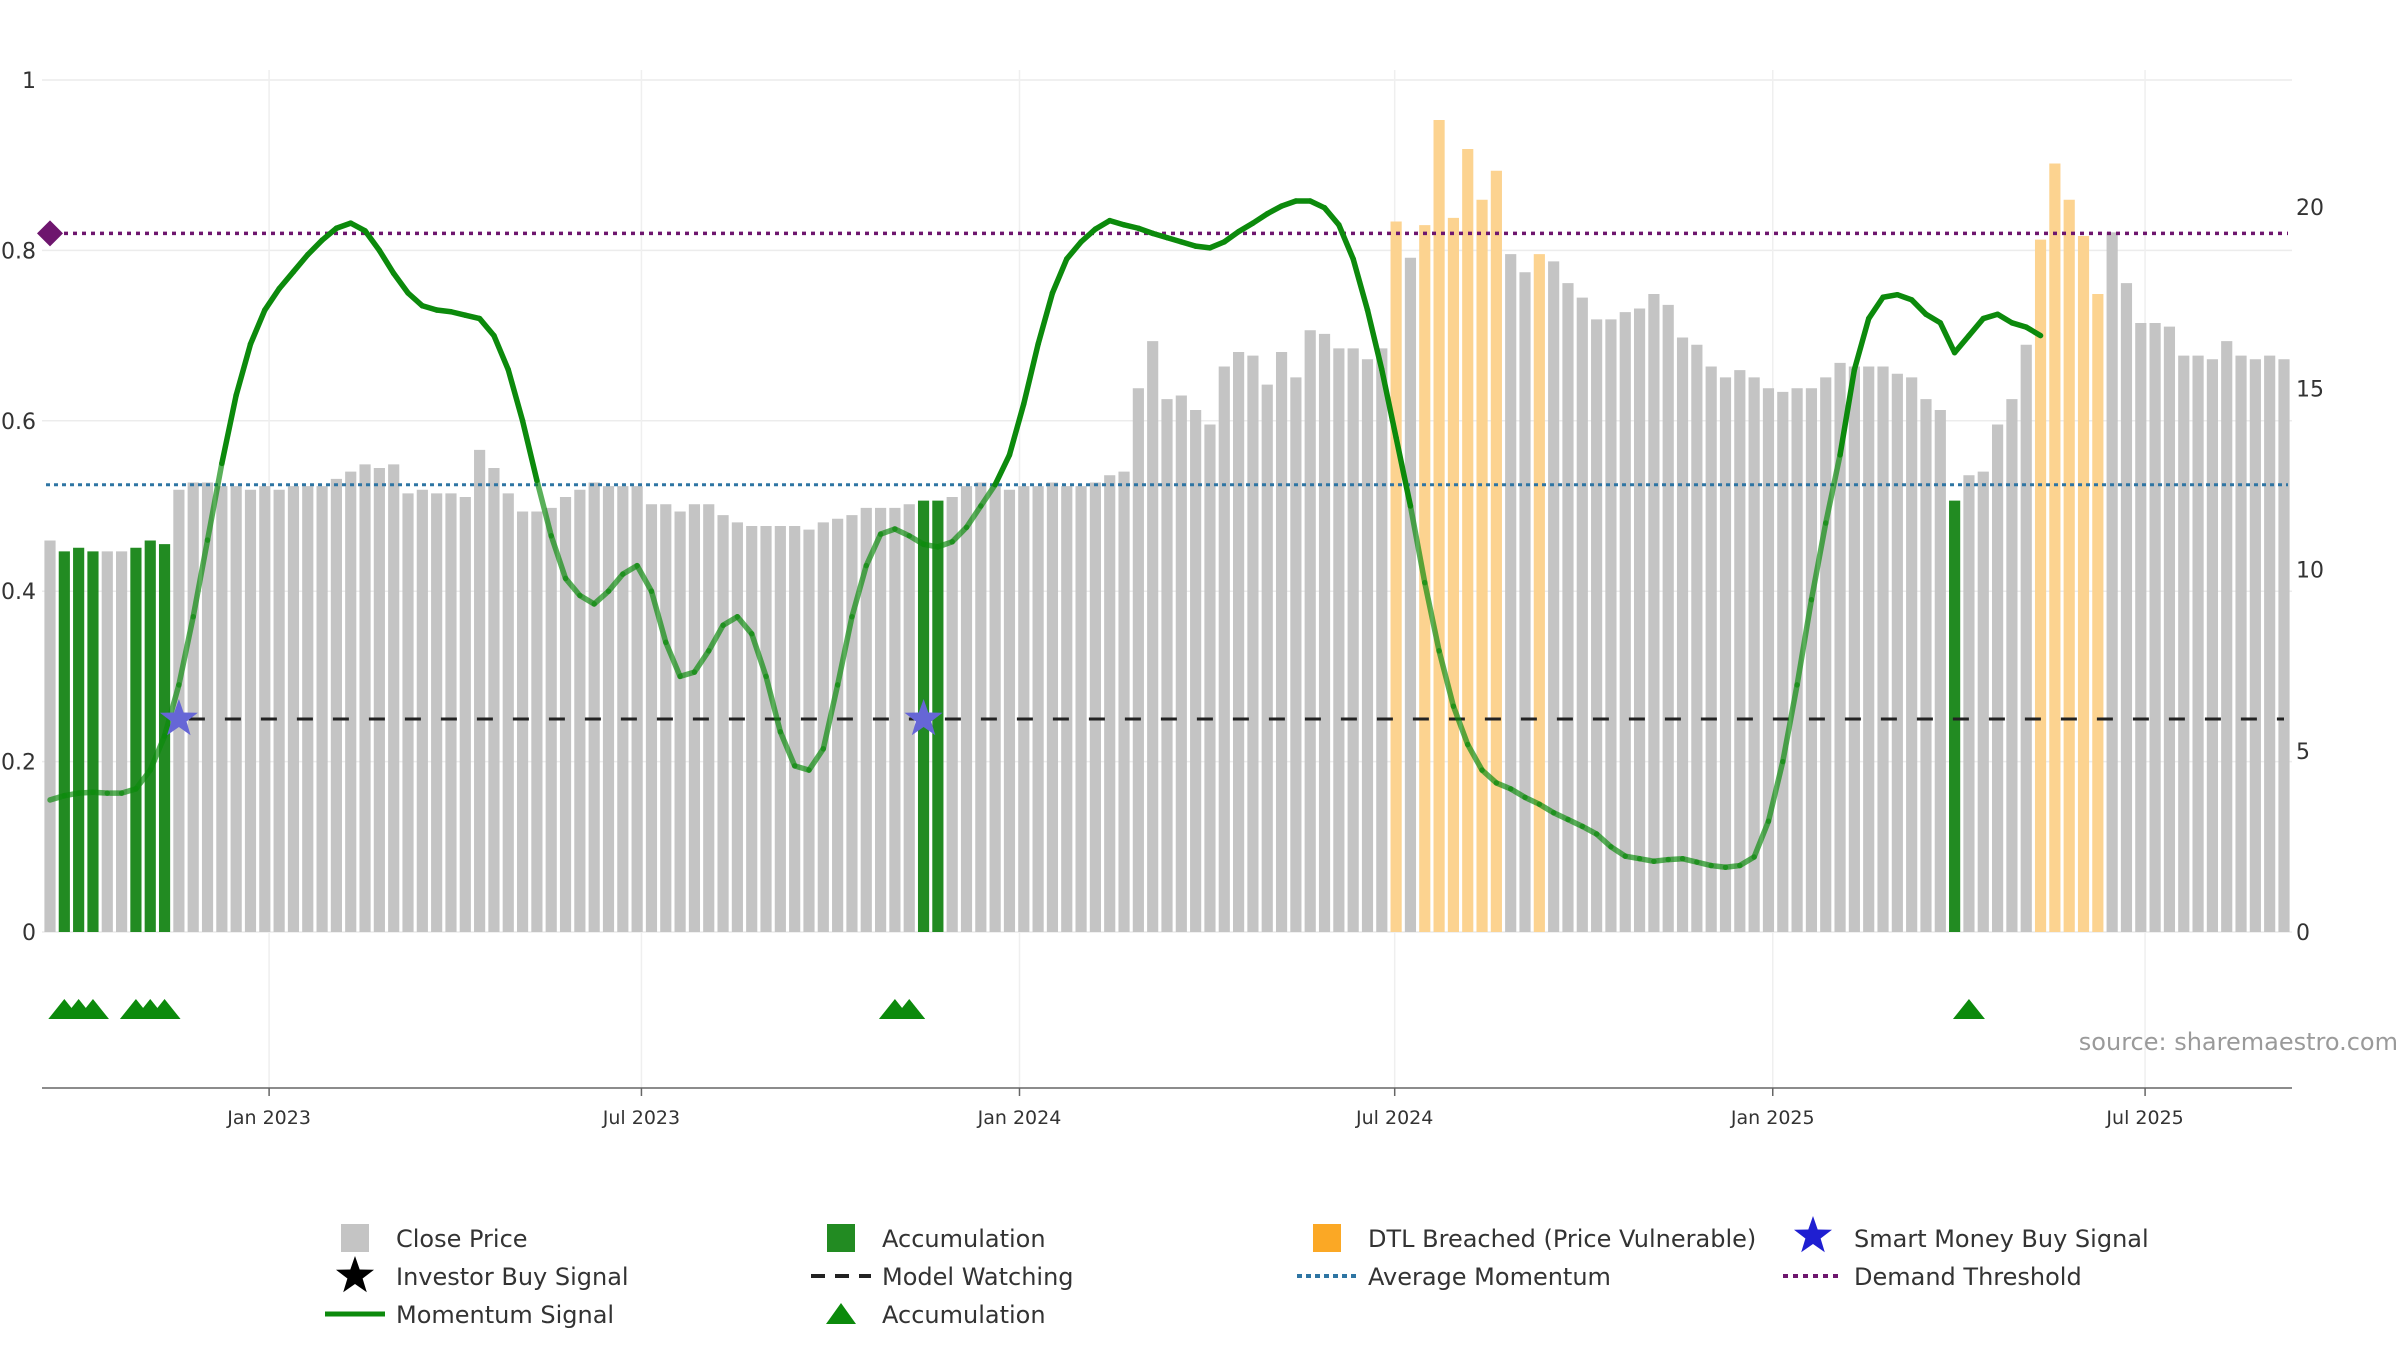  What do you see at coordinates (50, 233) in the screenshot?
I see `demand-threshold-marker` at bounding box center [50, 233].